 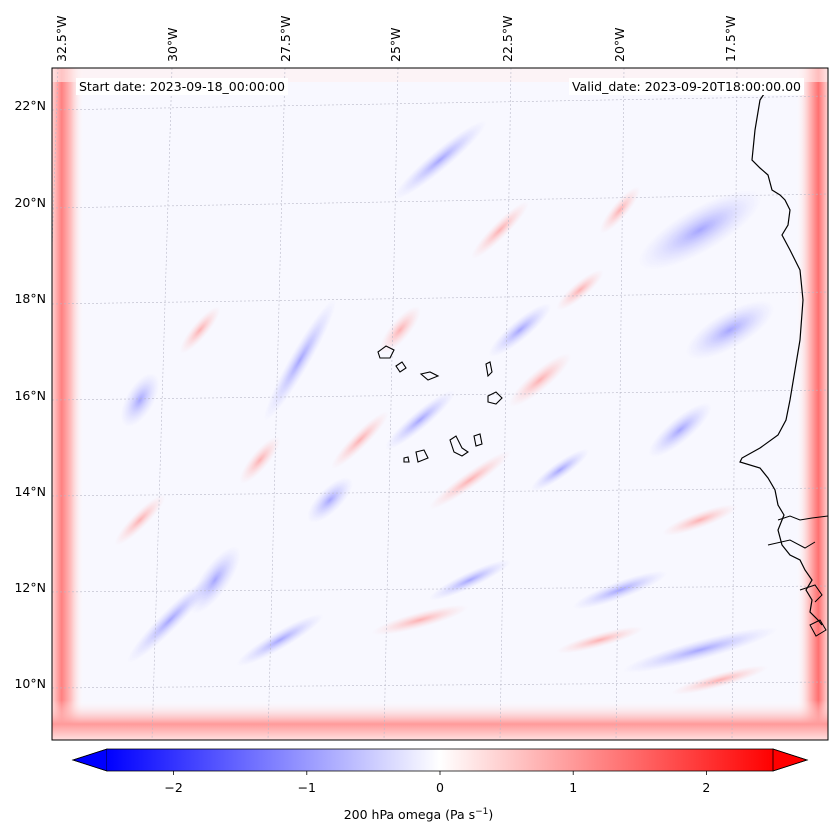 What do you see at coordinates (790, 760) in the screenshot?
I see `colorbar-extend-high` at bounding box center [790, 760].